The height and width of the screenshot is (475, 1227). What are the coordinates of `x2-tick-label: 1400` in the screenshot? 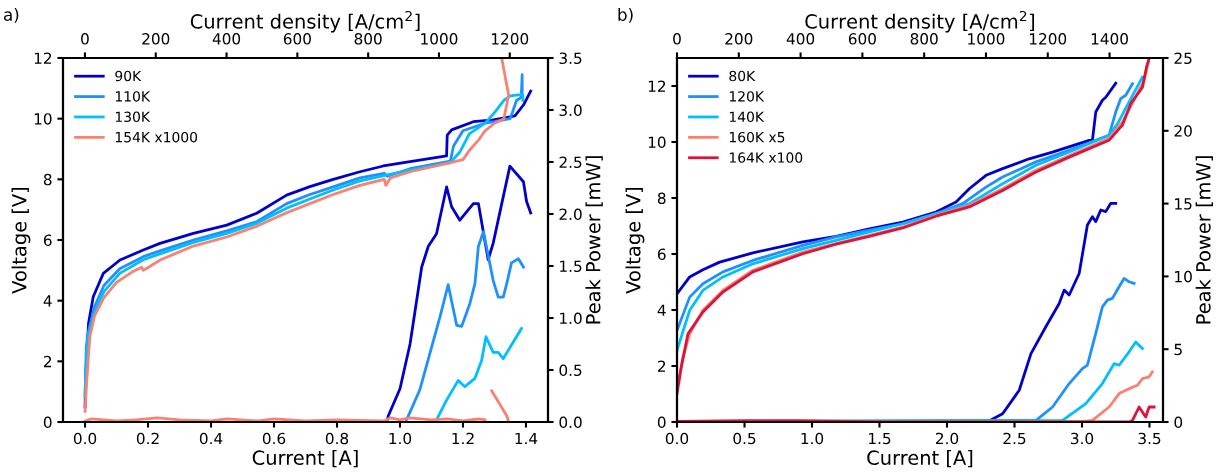 It's located at (1109, 39).